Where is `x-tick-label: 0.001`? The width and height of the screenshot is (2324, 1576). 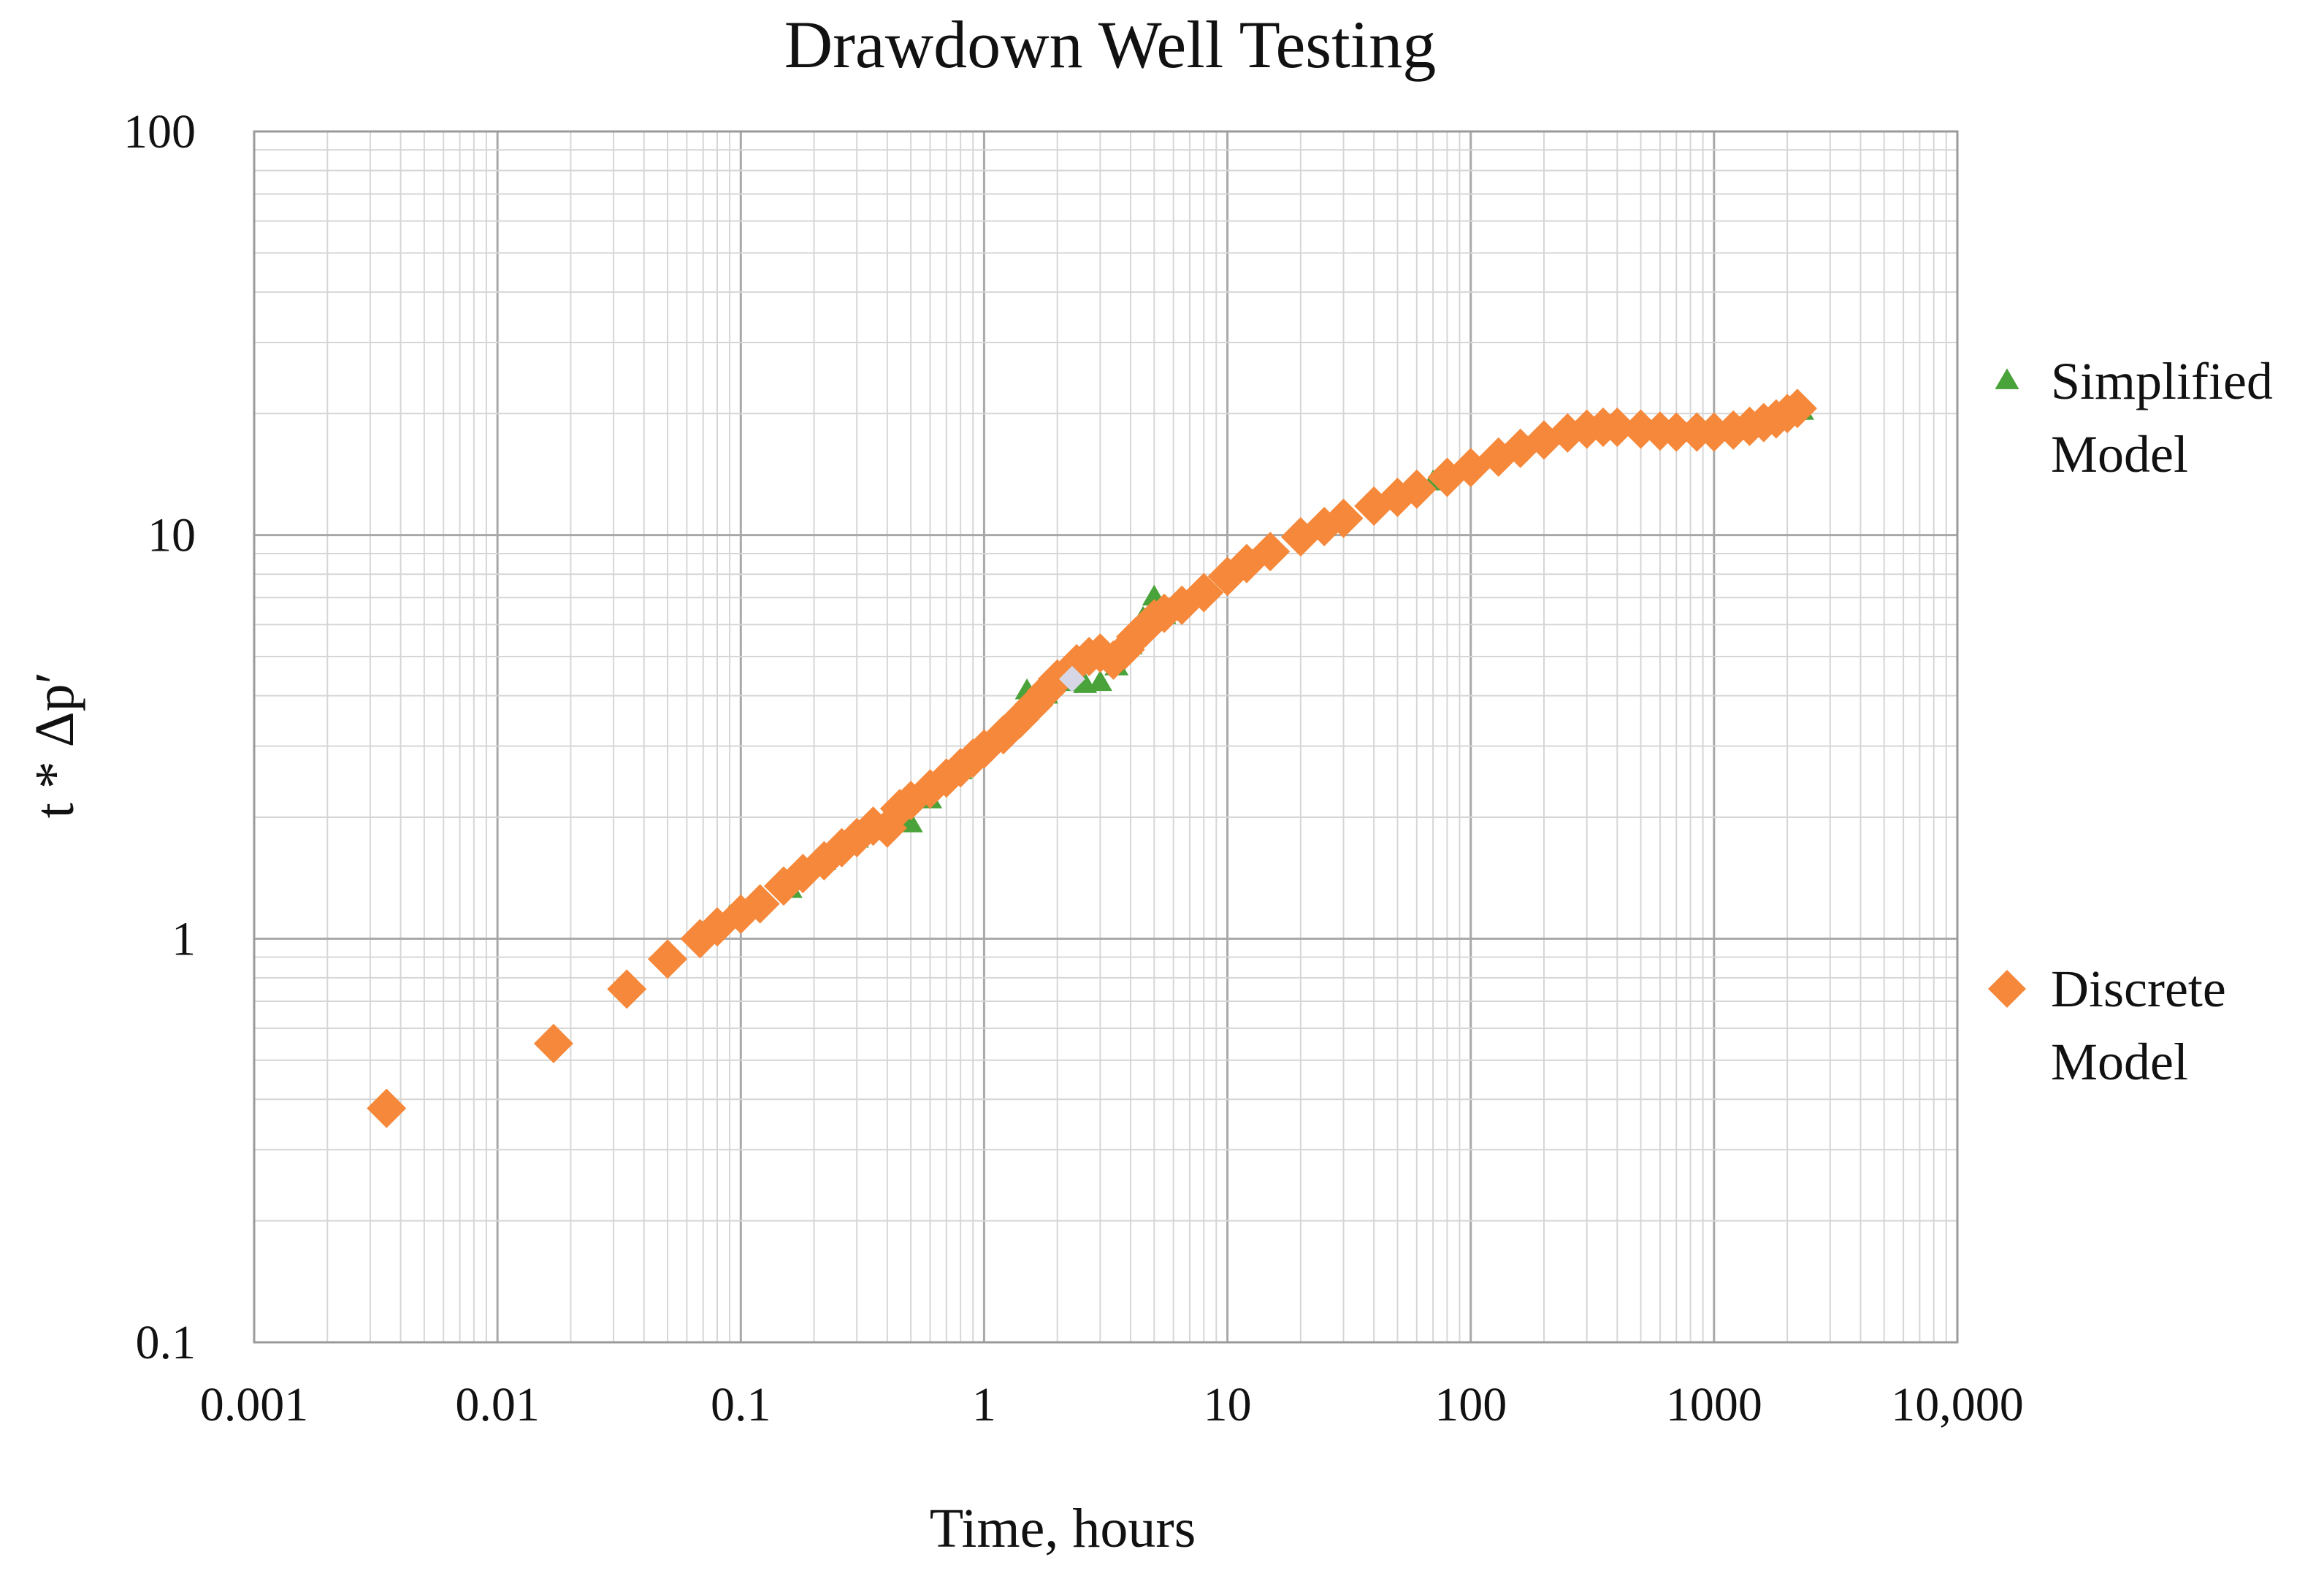
x-tick-label: 0.001 is located at coordinates (254, 1404).